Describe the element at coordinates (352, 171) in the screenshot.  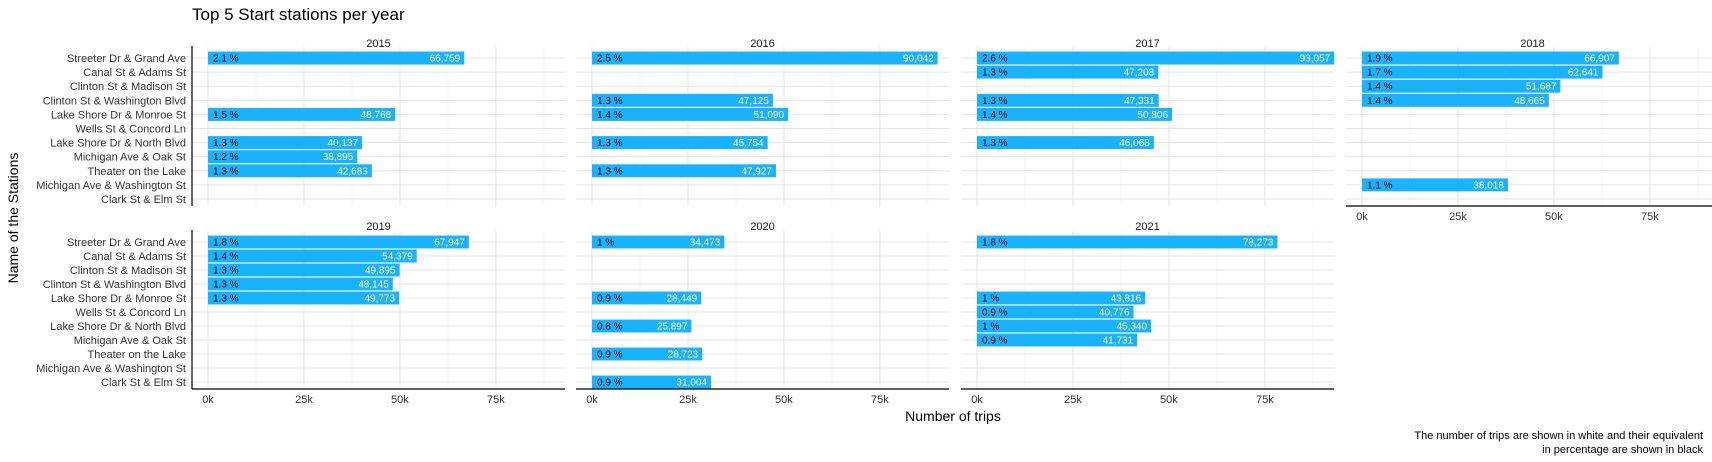
I see `bar-value-label: 42,683` at that location.